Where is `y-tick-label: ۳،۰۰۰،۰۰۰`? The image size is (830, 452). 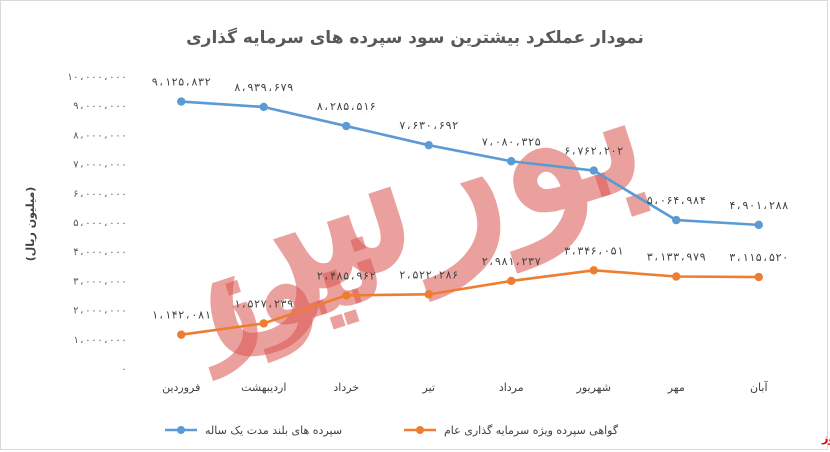 y-tick-label: ۳،۰۰۰،۰۰۰ is located at coordinates (100, 281).